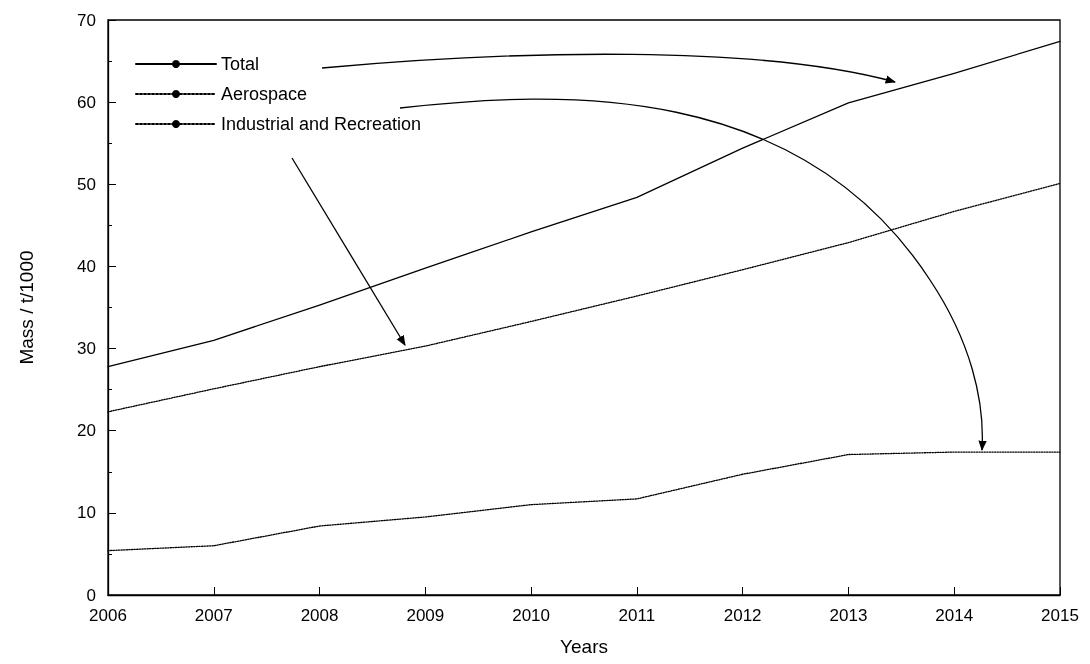 This screenshot has height=664, width=1090. Describe the element at coordinates (86, 266) in the screenshot. I see `y-tick-label: 40` at that location.